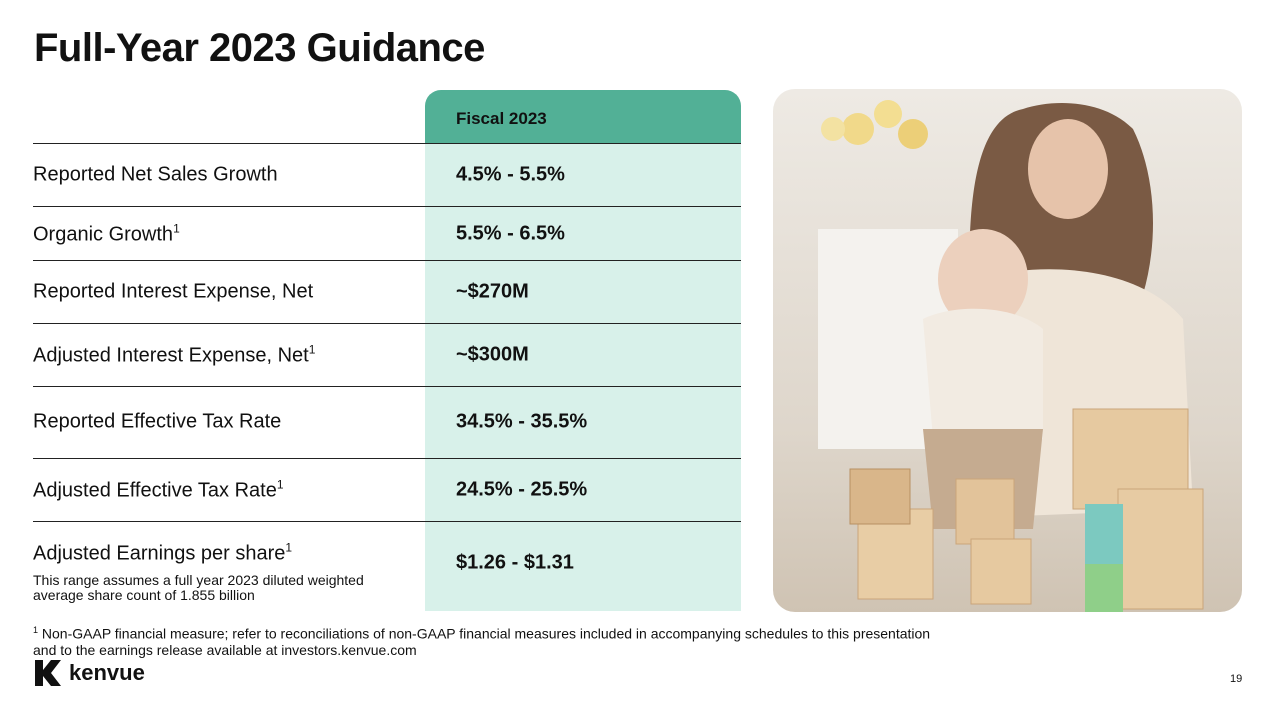 The image size is (1273, 705). I want to click on row-value: ~$270M, so click(492, 291).